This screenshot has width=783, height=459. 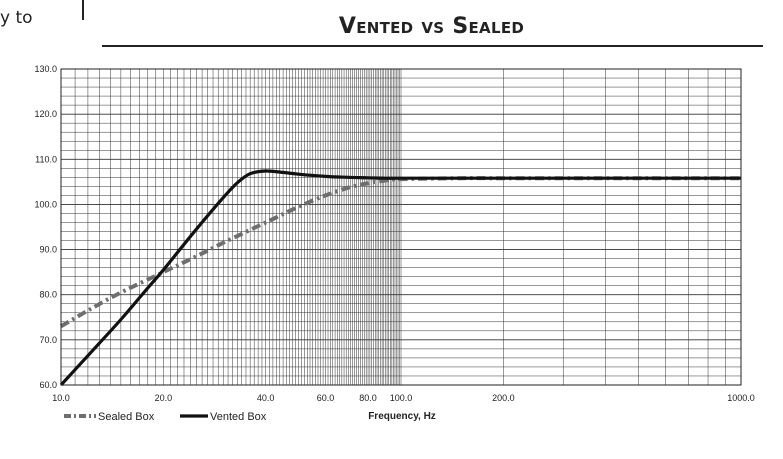 What do you see at coordinates (432, 46) in the screenshot?
I see `title-underline` at bounding box center [432, 46].